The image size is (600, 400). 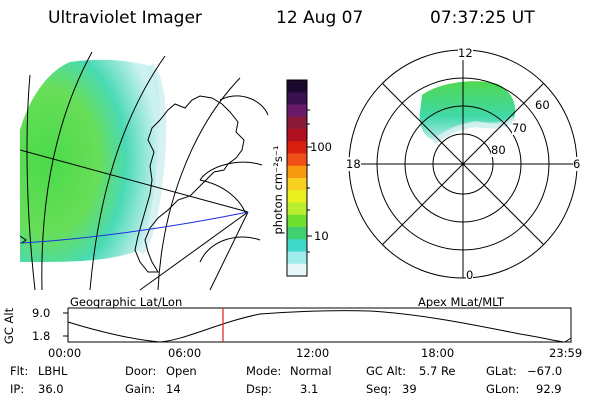 I want to click on info-mode-value: Normal, so click(x=311, y=371).